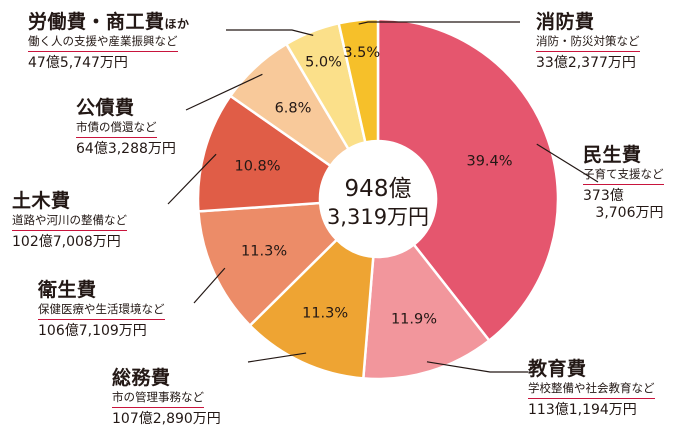  What do you see at coordinates (270, 32) in the screenshot?
I see `leader-line-rodo` at bounding box center [270, 32].